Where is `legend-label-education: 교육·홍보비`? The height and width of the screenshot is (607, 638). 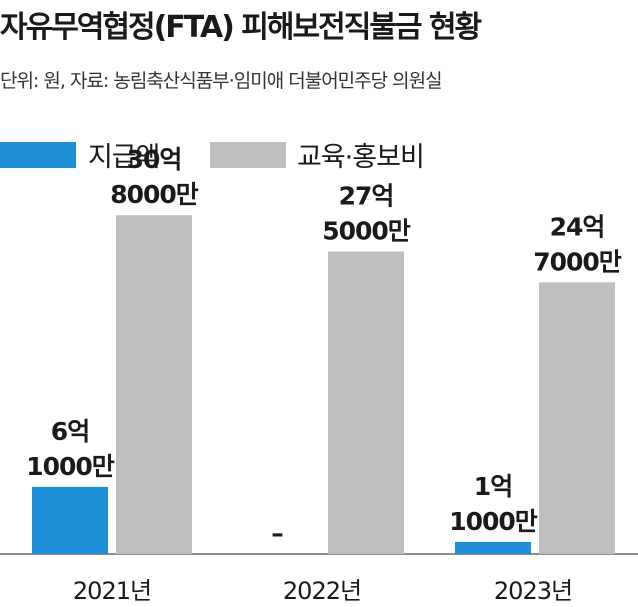 legend-label-education: 교육·홍보비 is located at coordinates (360, 157).